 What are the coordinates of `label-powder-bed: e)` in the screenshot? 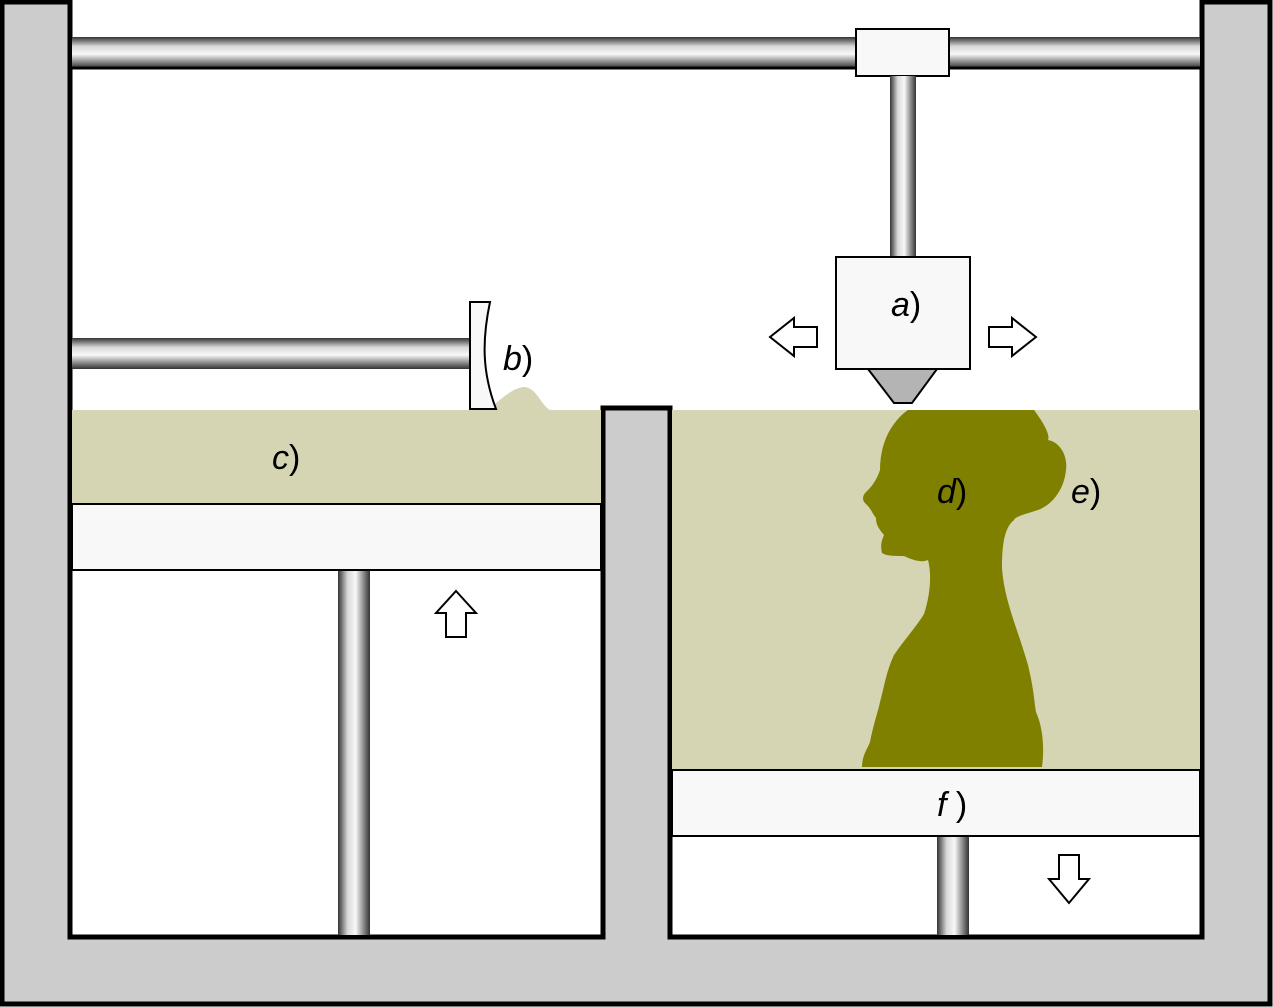 It's located at (1086, 492).